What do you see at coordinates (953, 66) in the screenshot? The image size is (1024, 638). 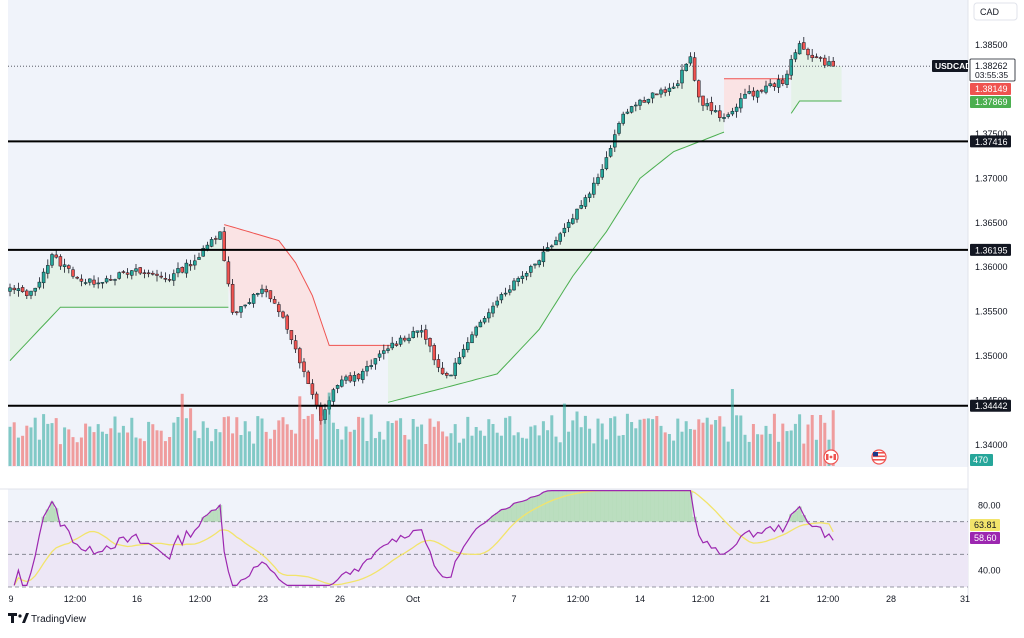 I see `symbol-label: USDCAD` at bounding box center [953, 66].